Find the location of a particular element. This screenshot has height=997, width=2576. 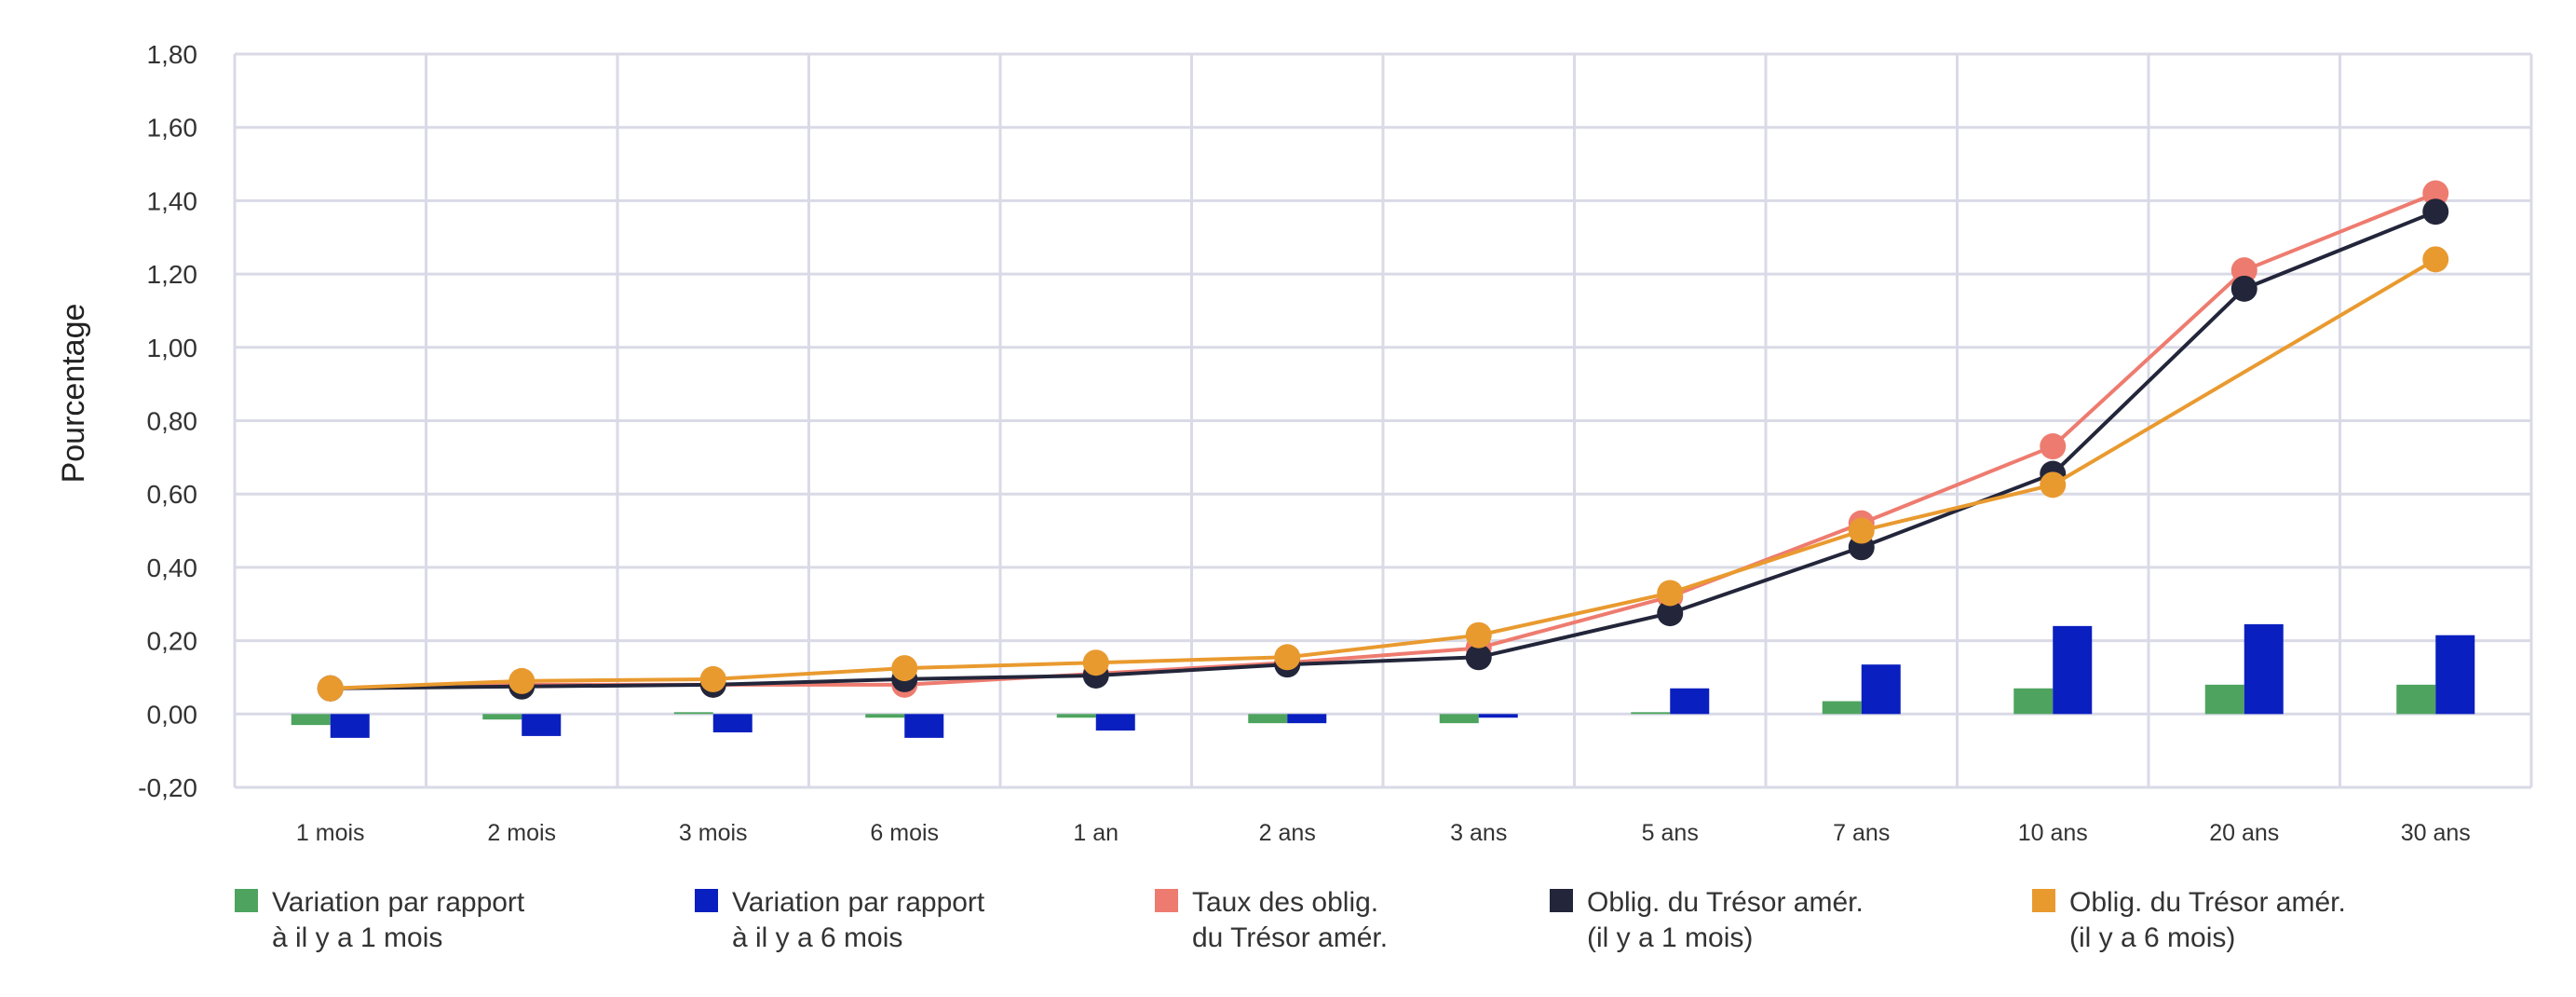

legend-item: Oblig. du Trésor amér. (il y a 6 mois) is located at coordinates (2189, 920).